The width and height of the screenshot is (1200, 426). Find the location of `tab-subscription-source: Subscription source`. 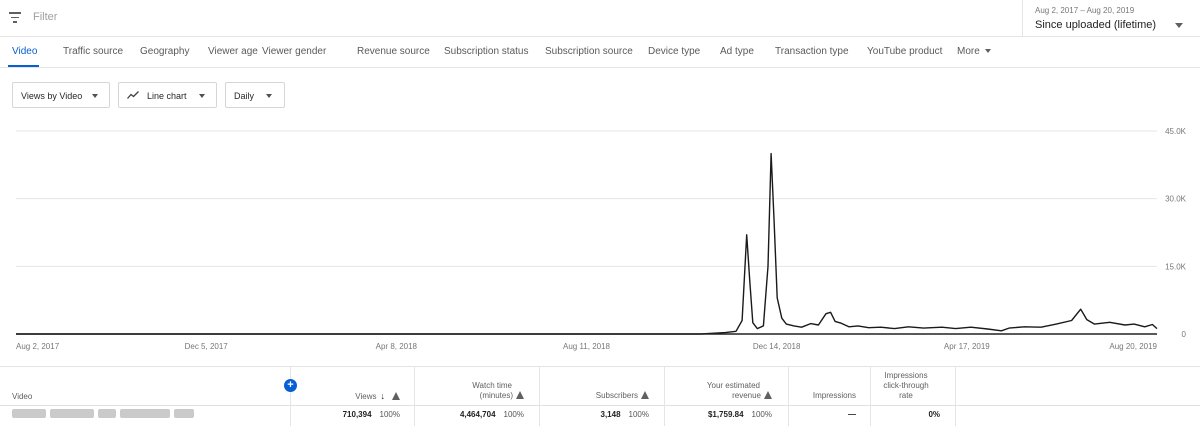

tab-subscription-source: Subscription source is located at coordinates (589, 51).